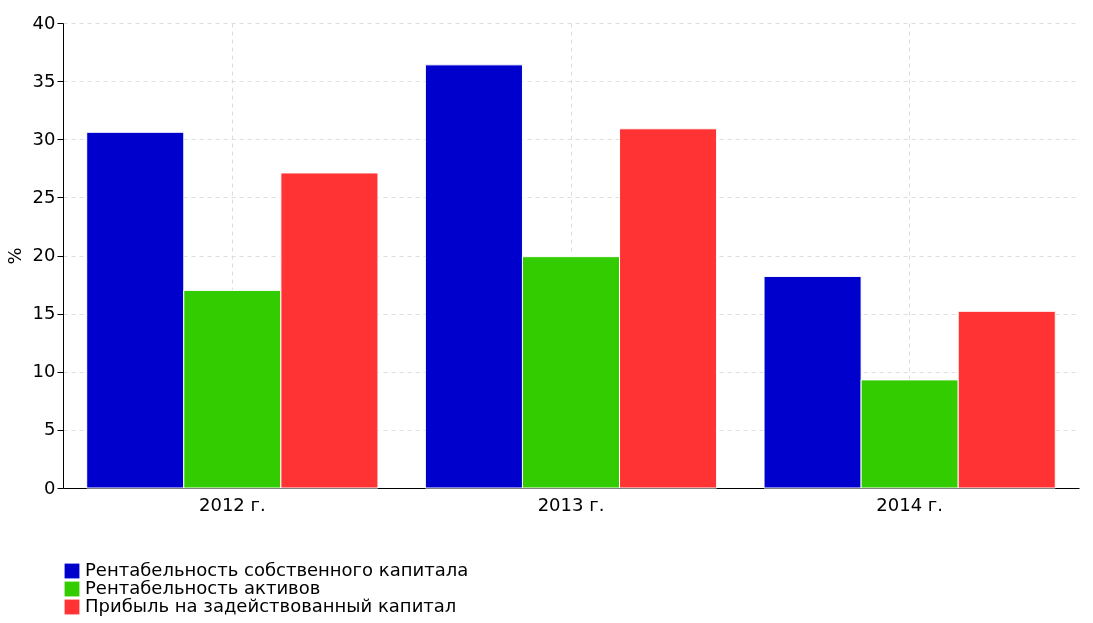 The height and width of the screenshot is (623, 1093). Describe the element at coordinates (44, 254) in the screenshot. I see `y-tick-label: 20` at that location.